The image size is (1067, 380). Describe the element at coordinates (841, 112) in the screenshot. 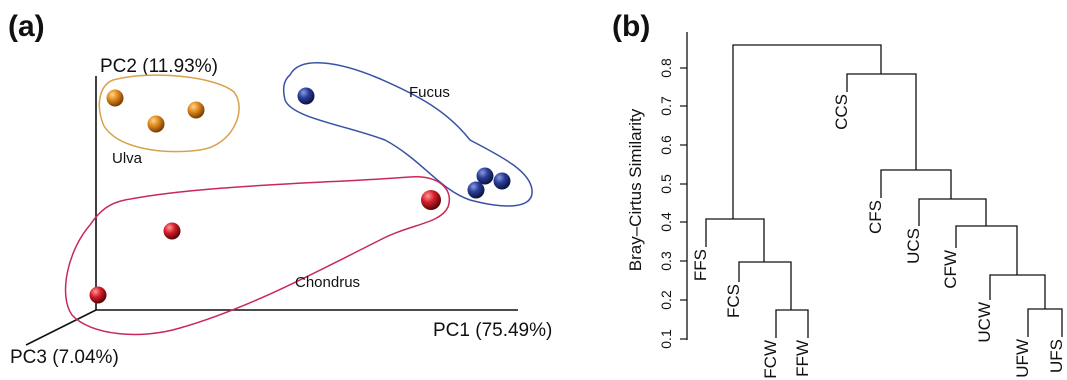

I see `leaf-label: CCS` at that location.